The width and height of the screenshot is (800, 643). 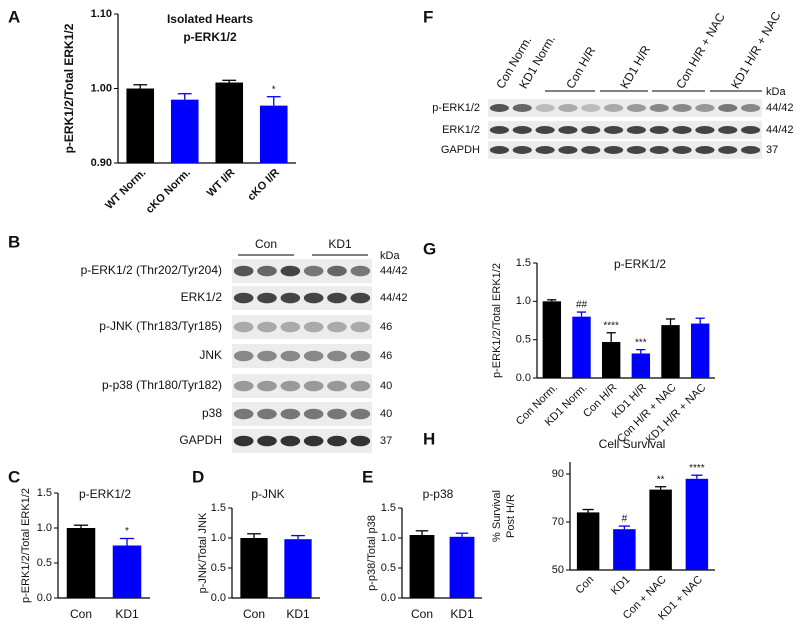 I want to click on chart-title: Cell Survival, so click(x=632, y=444).